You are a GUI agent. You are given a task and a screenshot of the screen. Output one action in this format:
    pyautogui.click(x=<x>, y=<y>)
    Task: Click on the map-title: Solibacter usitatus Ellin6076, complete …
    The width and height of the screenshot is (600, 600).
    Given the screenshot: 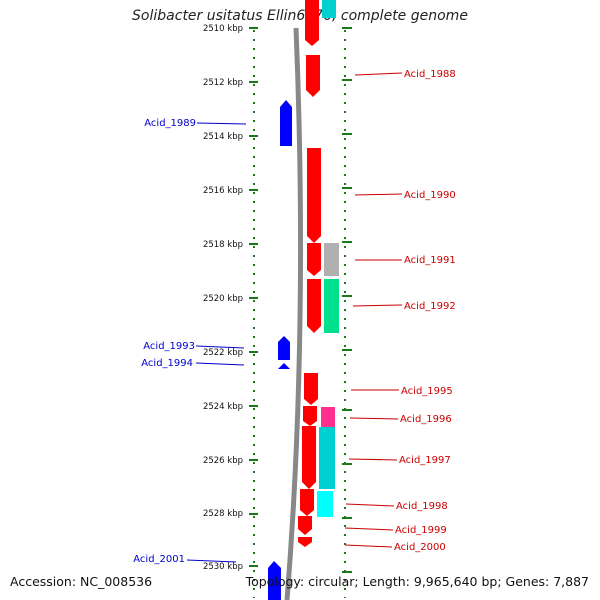 What is the action you would take?
    pyautogui.click(x=300, y=16)
    